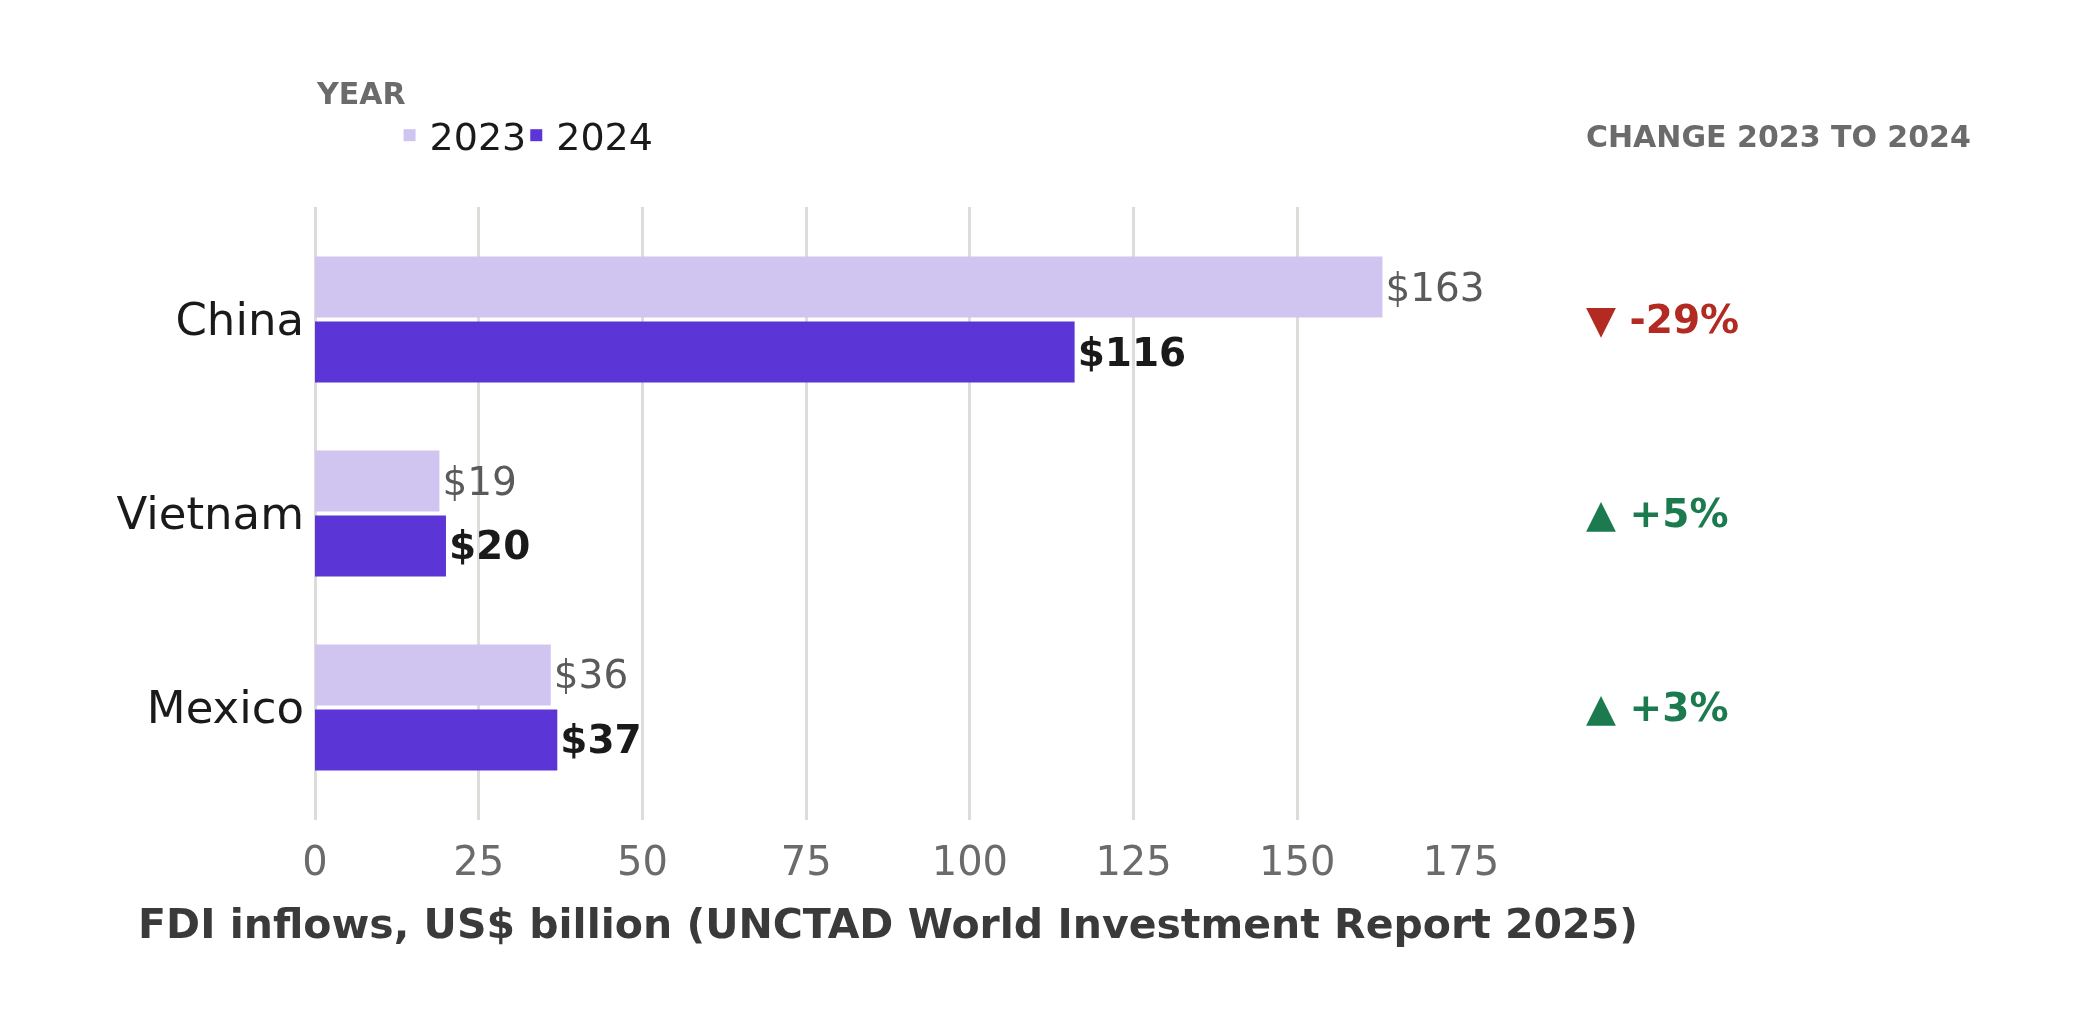  Describe the element at coordinates (315, 861) in the screenshot. I see `x-tick-label: 0` at that location.